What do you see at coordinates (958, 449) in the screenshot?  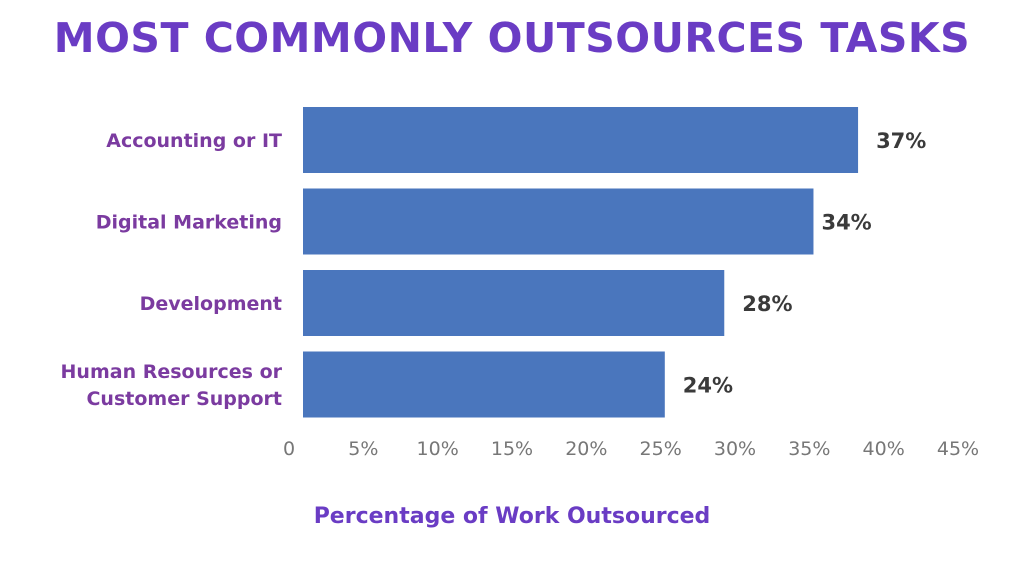 I see `x-tick-label-9: 45%` at bounding box center [958, 449].